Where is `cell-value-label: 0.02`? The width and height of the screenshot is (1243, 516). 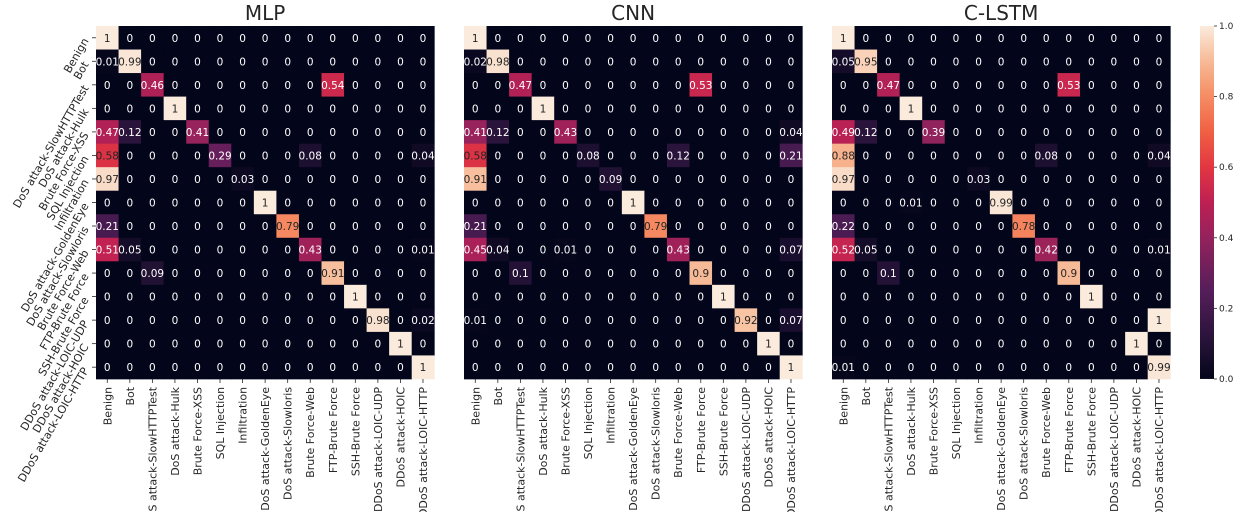
cell-value-label: 0.02 is located at coordinates (475, 62).